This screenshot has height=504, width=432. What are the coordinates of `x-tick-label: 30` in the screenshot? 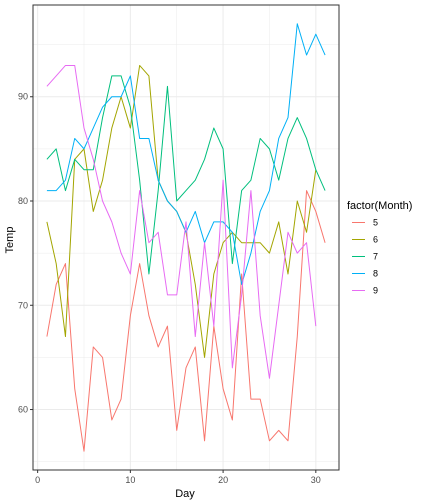 It's located at (316, 480).